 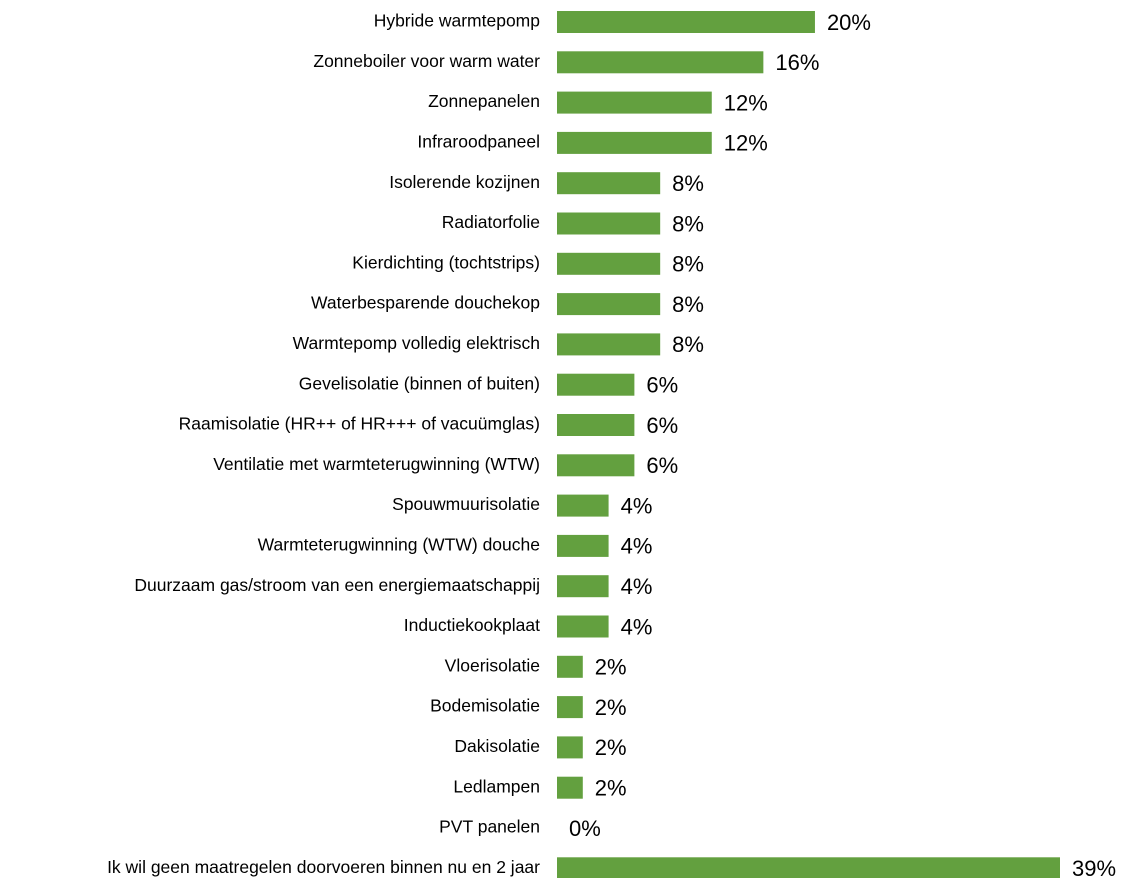 What do you see at coordinates (797, 62) in the screenshot?
I see `value-label: 16%` at bounding box center [797, 62].